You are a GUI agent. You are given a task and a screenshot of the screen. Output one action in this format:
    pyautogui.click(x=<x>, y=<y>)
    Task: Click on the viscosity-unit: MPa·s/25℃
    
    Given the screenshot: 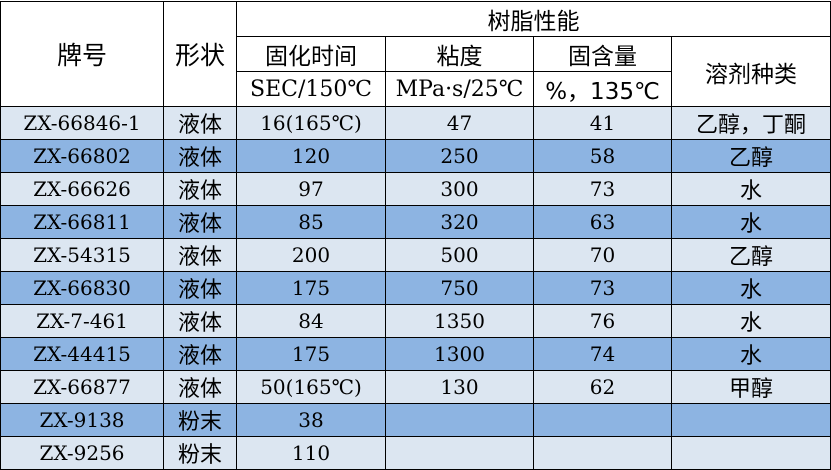 What is the action you would take?
    pyautogui.click(x=459, y=89)
    